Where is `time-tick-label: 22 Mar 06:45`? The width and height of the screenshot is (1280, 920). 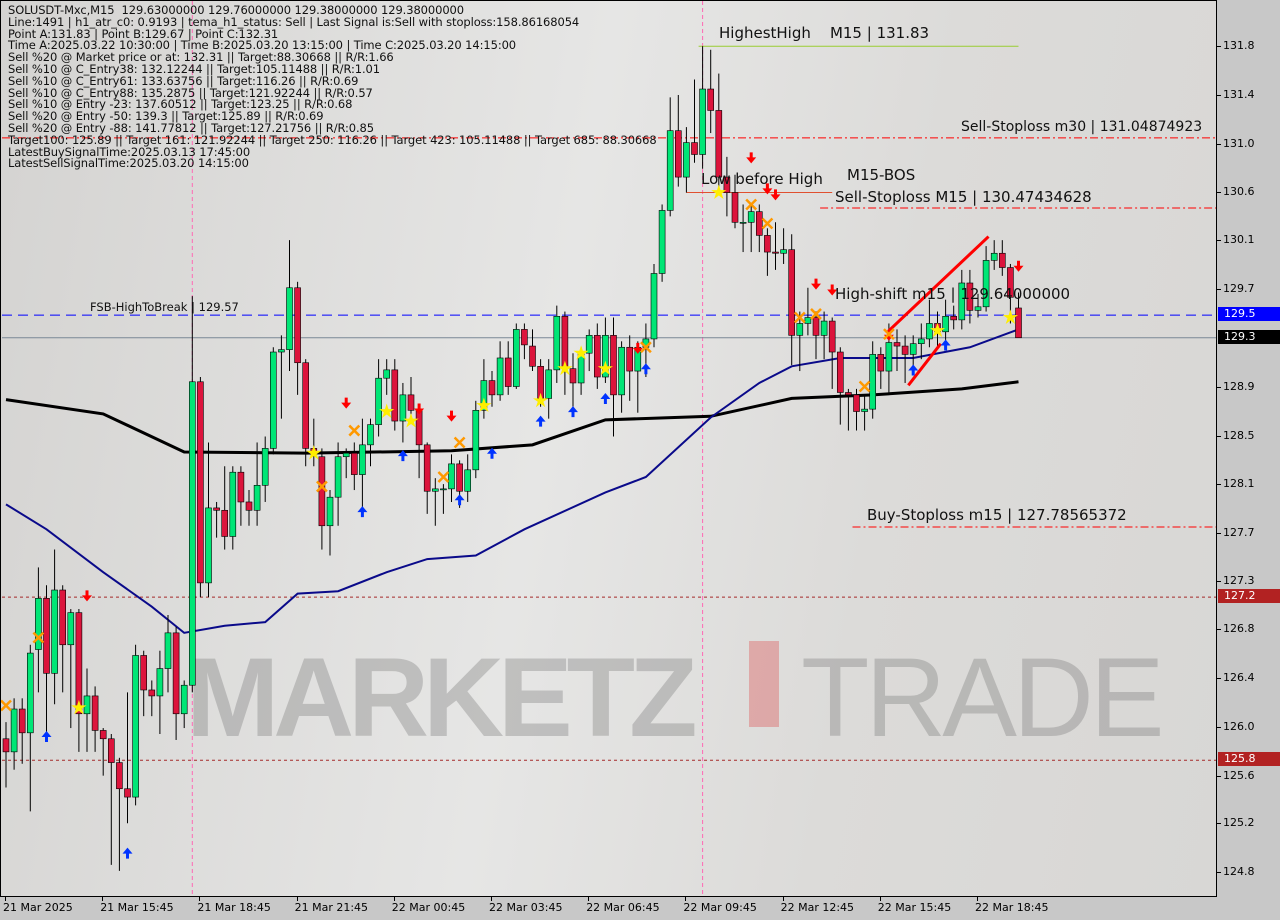
time-tick-label: 22 Mar 06:45 is located at coordinates (623, 907).